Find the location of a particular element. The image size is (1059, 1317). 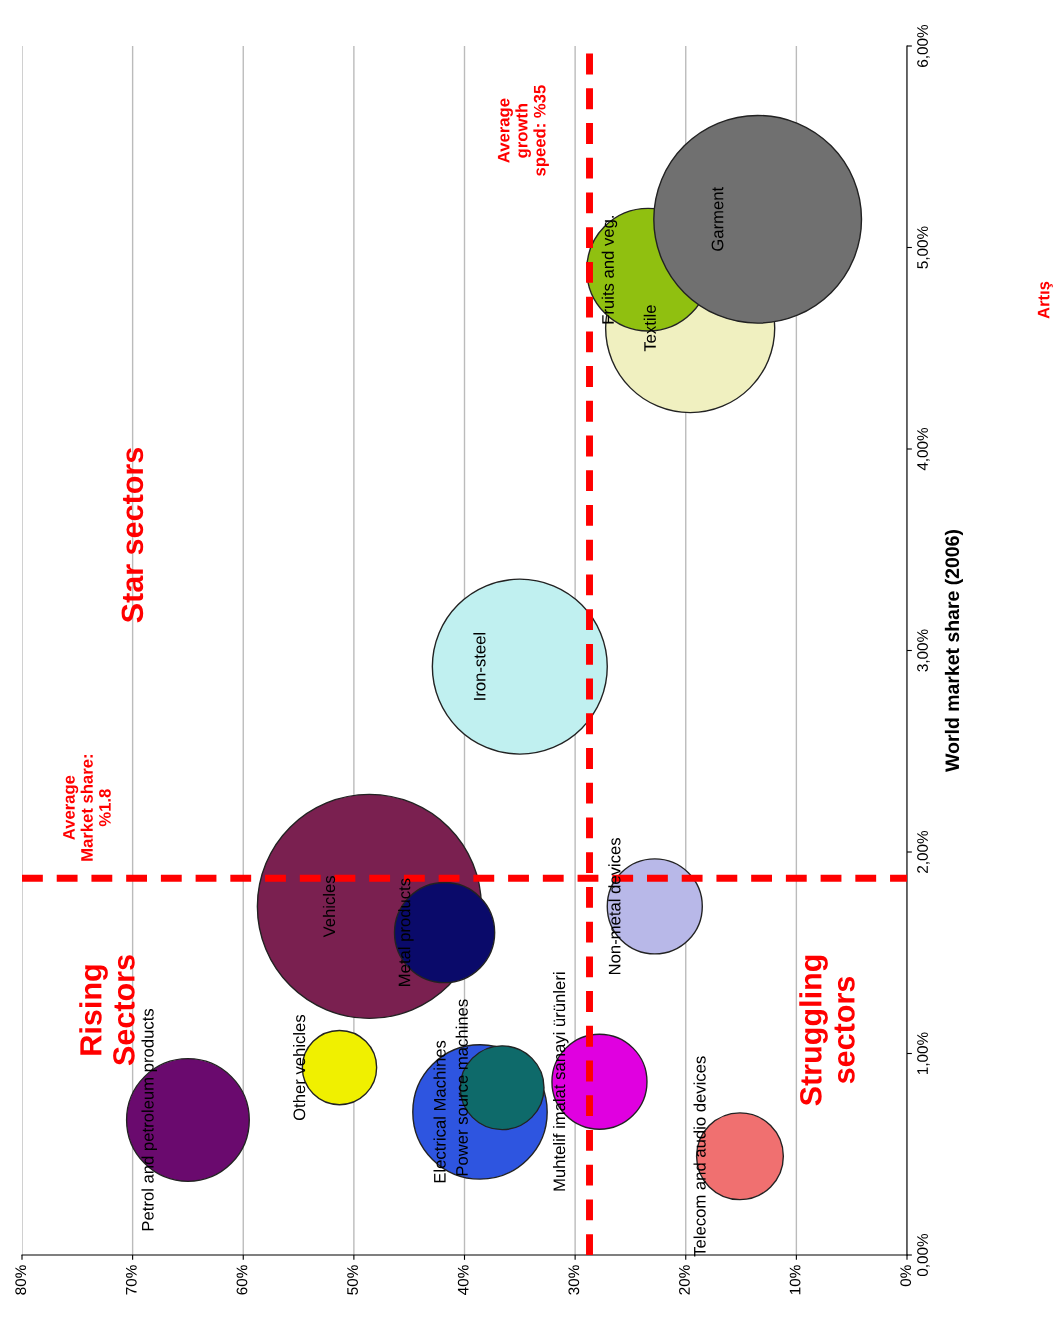

x-tick-label: 60% is located at coordinates (242, 1280).